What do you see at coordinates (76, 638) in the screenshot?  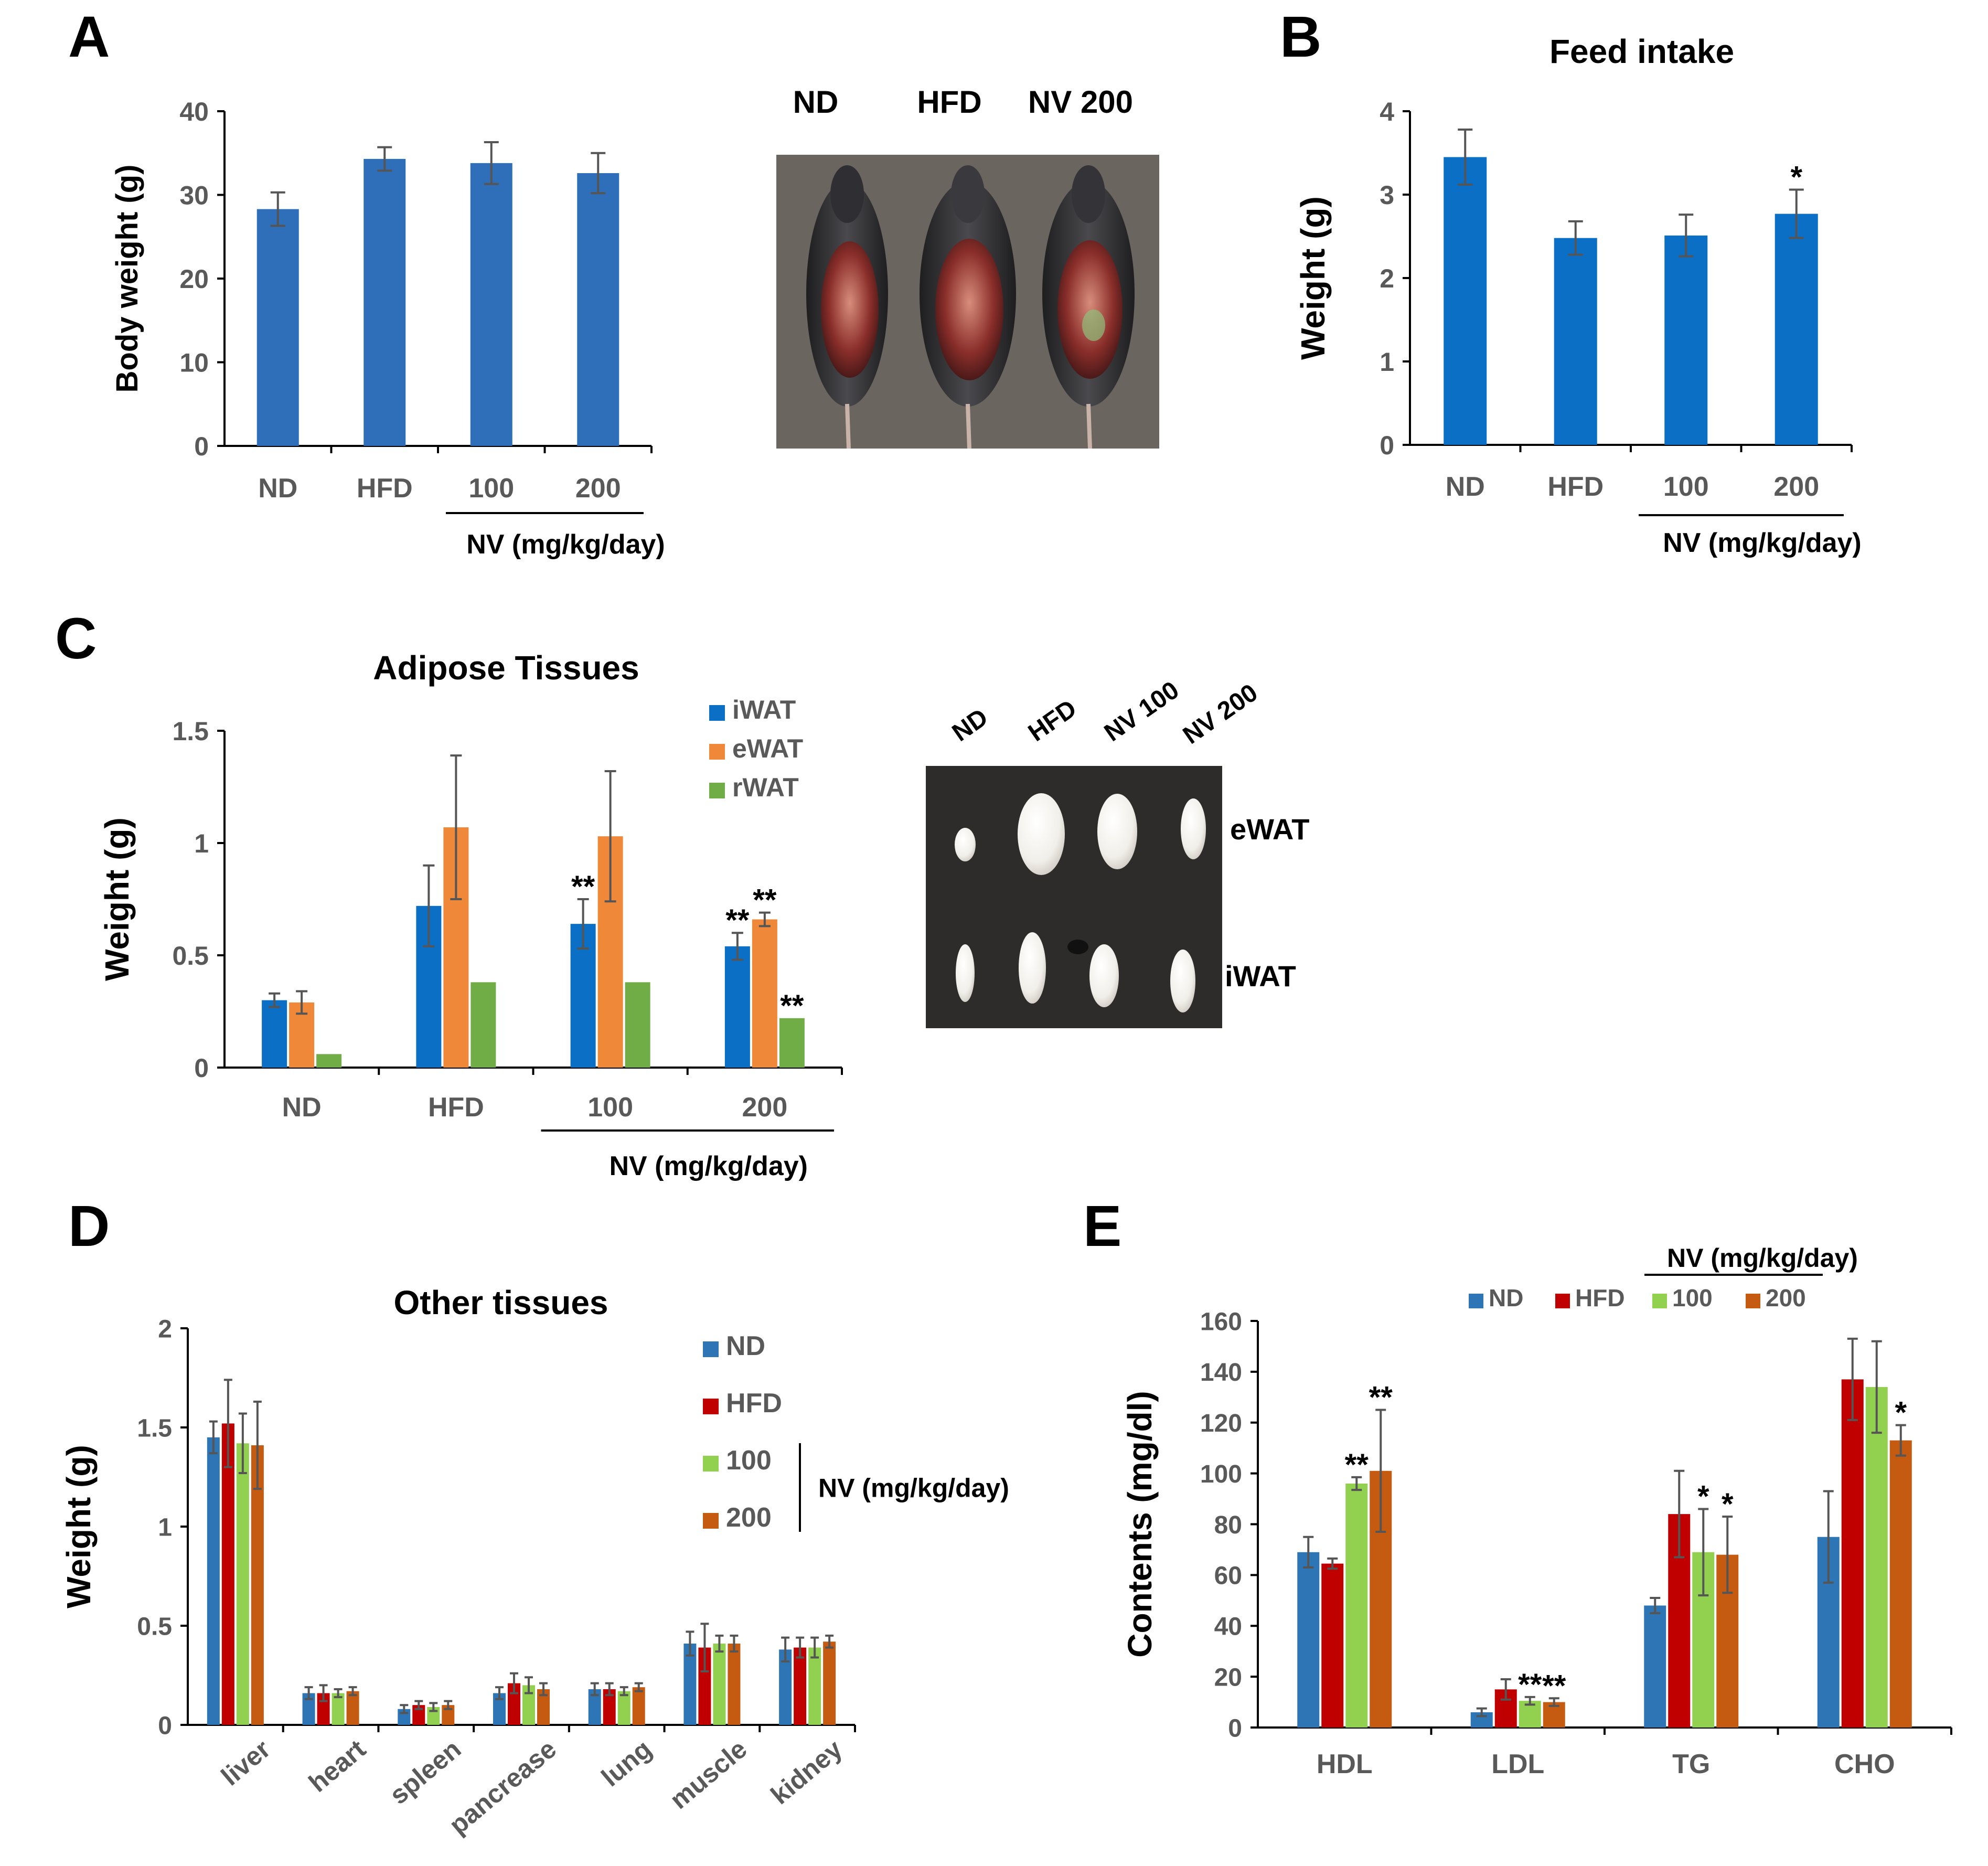 I see `panel-letter-c: C` at bounding box center [76, 638].